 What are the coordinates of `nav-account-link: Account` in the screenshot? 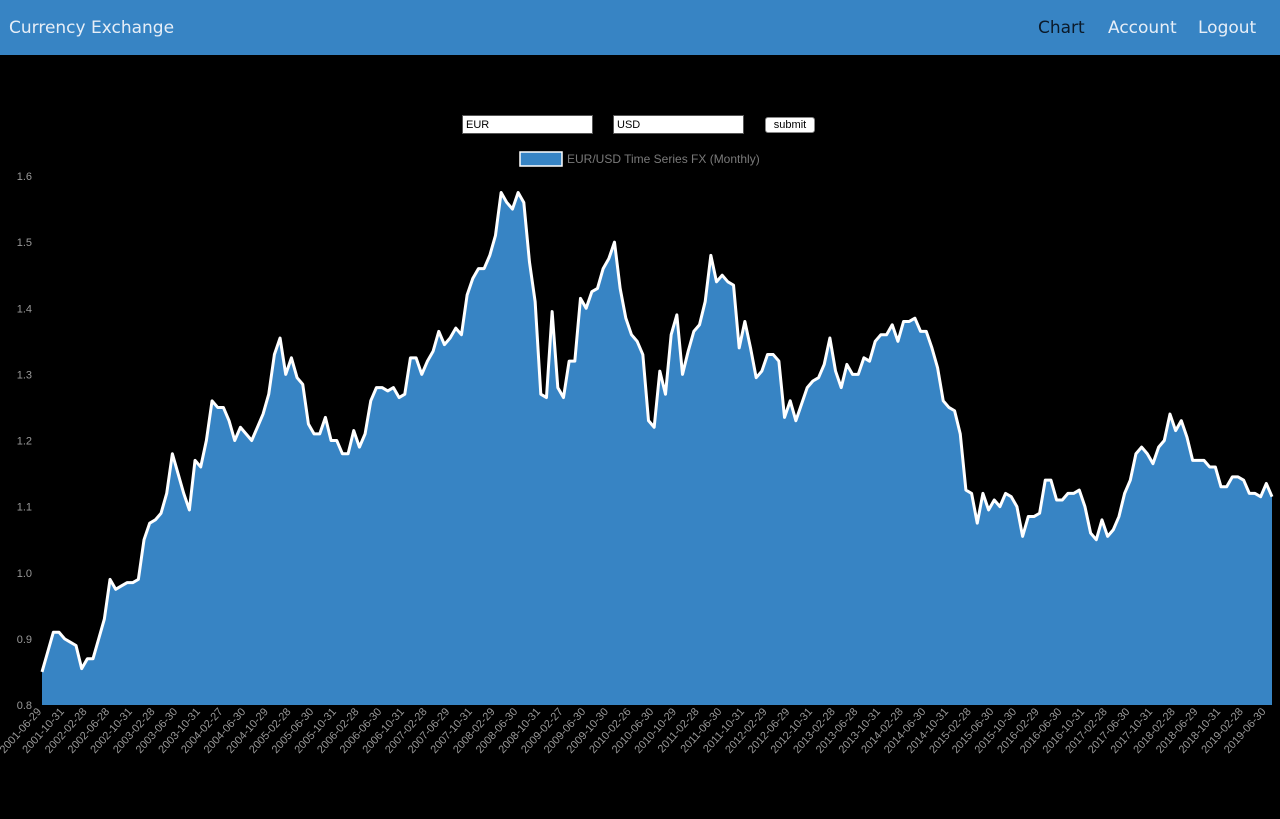 It's located at (1142, 28).